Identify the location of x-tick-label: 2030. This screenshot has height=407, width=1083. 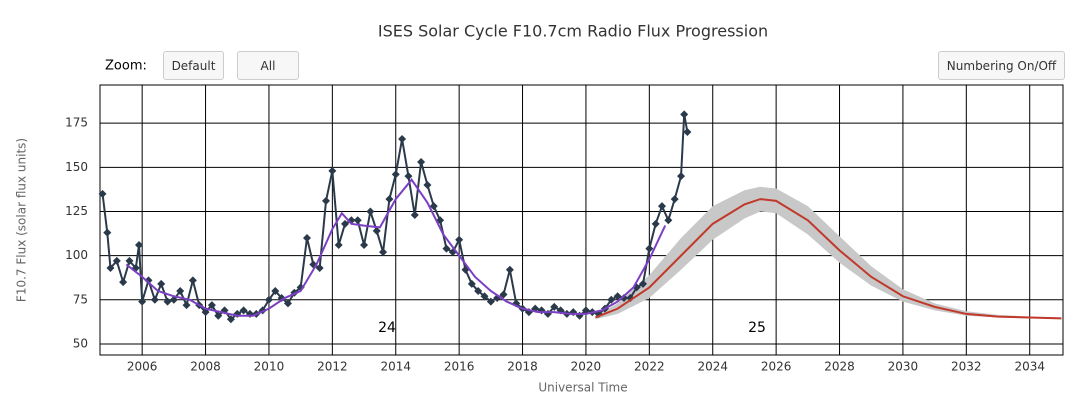
(903, 367).